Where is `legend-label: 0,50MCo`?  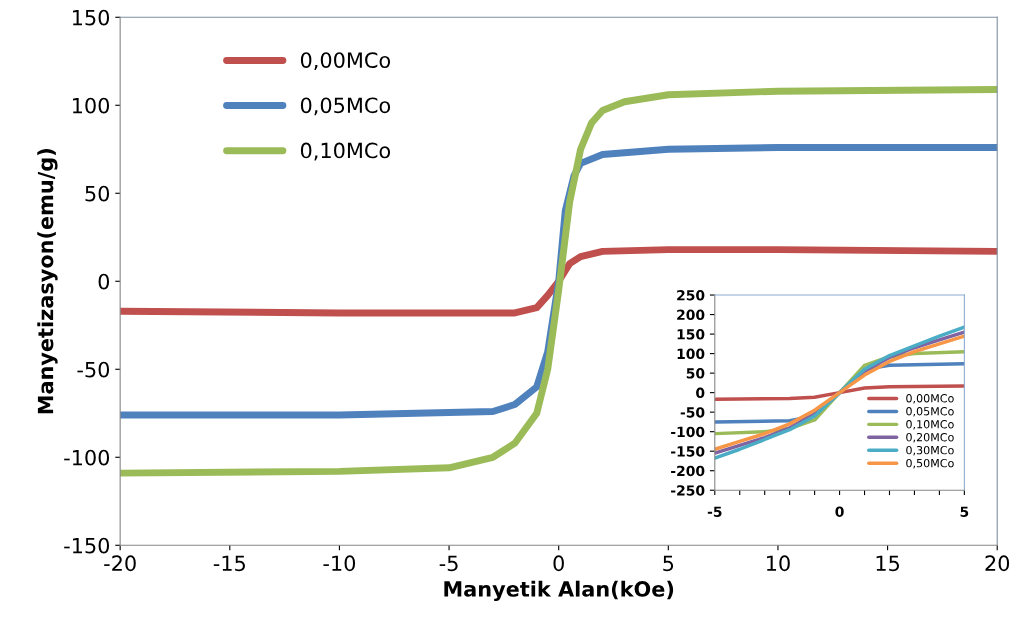 legend-label: 0,50MCo is located at coordinates (930, 463).